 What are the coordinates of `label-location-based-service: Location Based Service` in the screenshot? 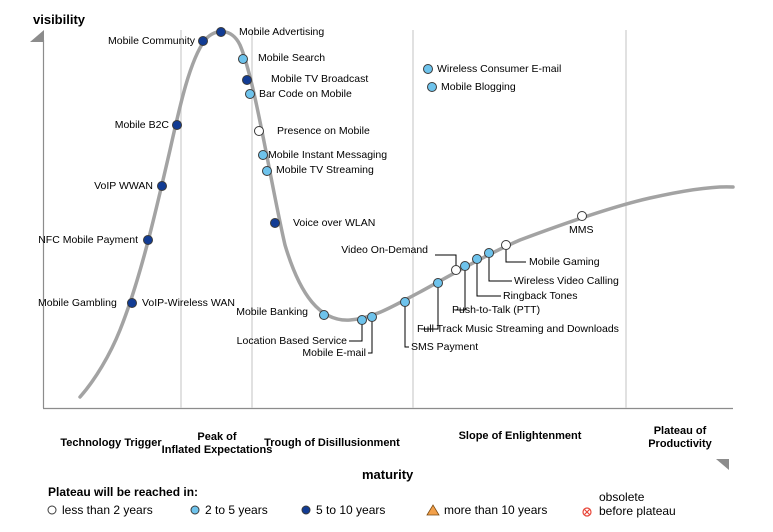 It's located at (292, 341).